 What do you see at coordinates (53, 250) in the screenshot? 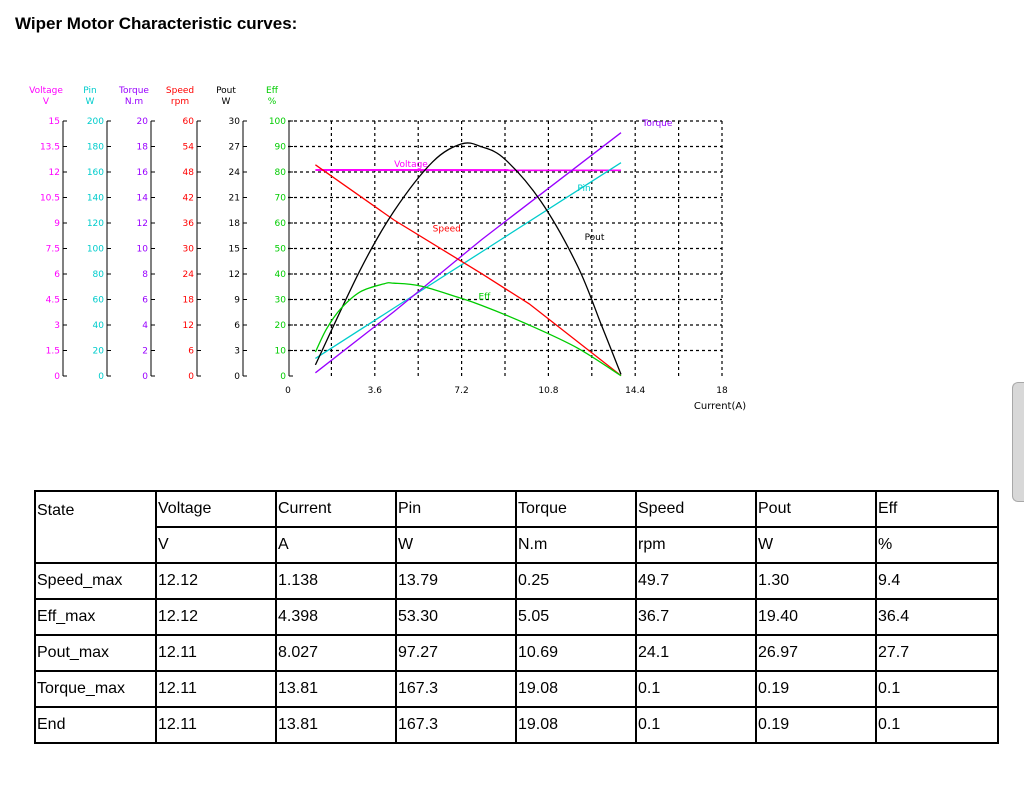
I see `y-tick-label: 7.5` at bounding box center [53, 250].